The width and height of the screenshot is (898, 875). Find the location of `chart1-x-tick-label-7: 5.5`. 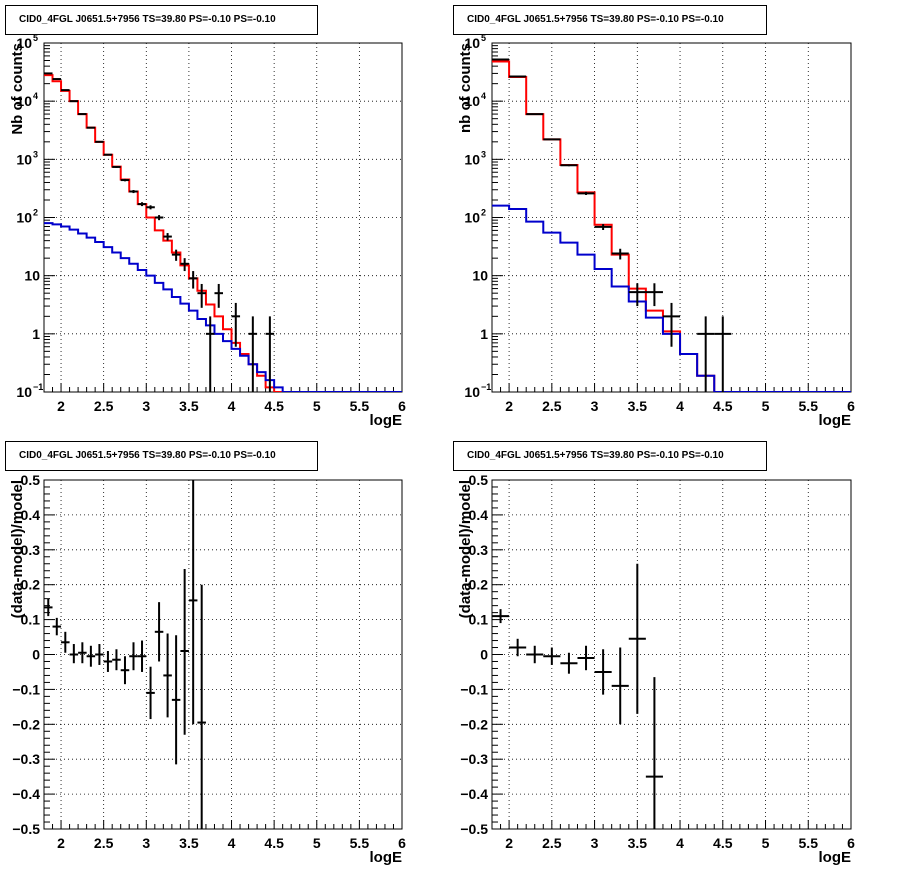

chart1-x-tick-label-7: 5.5 is located at coordinates (809, 406).